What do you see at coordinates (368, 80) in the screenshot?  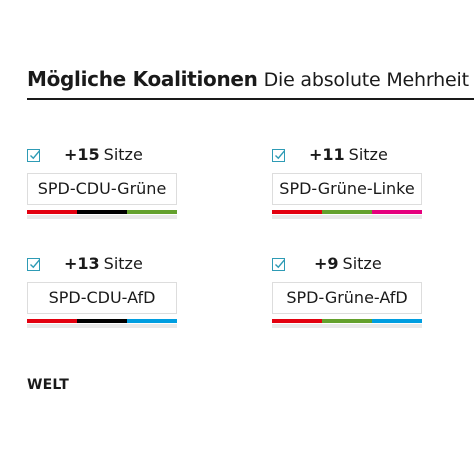 I see `page-subtitle: Die absolute Mehrheit lie` at bounding box center [368, 80].